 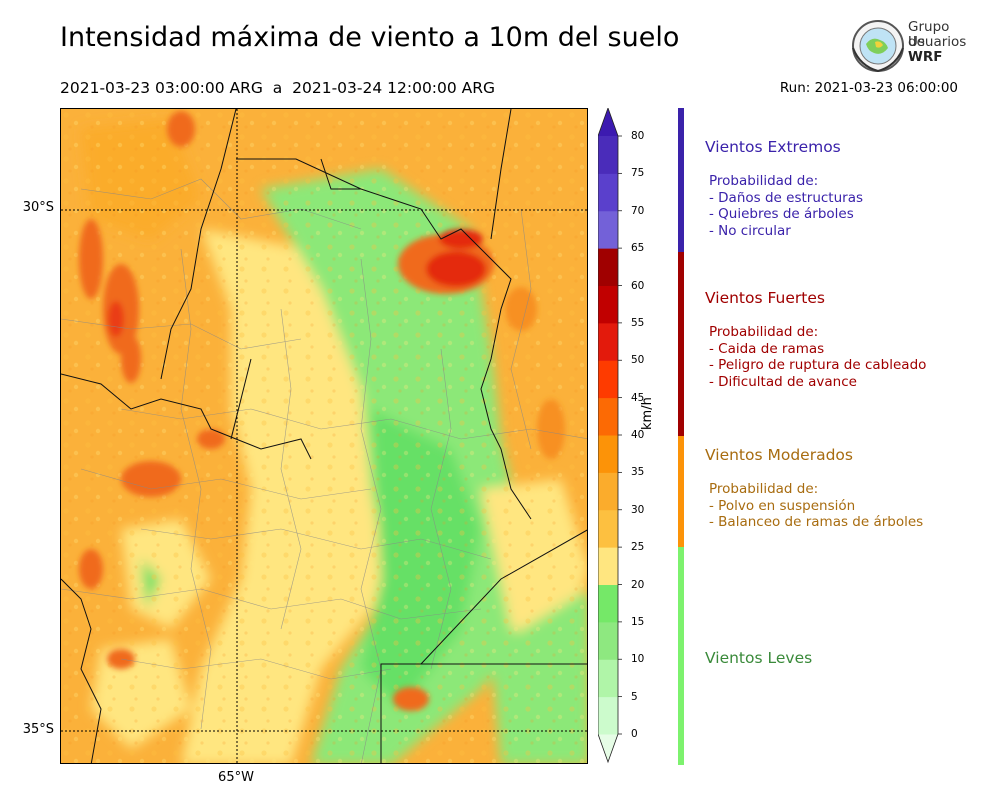 I want to click on lon-label-65w: 65°W, so click(x=236, y=777).